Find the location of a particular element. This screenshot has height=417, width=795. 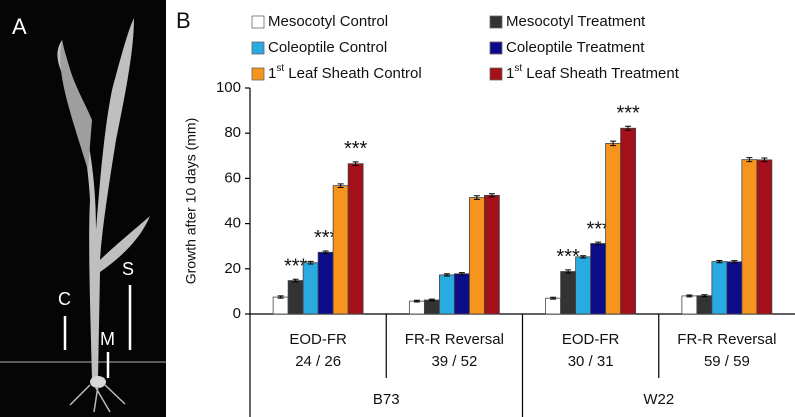

sample-size: 59 / 59 is located at coordinates (727, 361).